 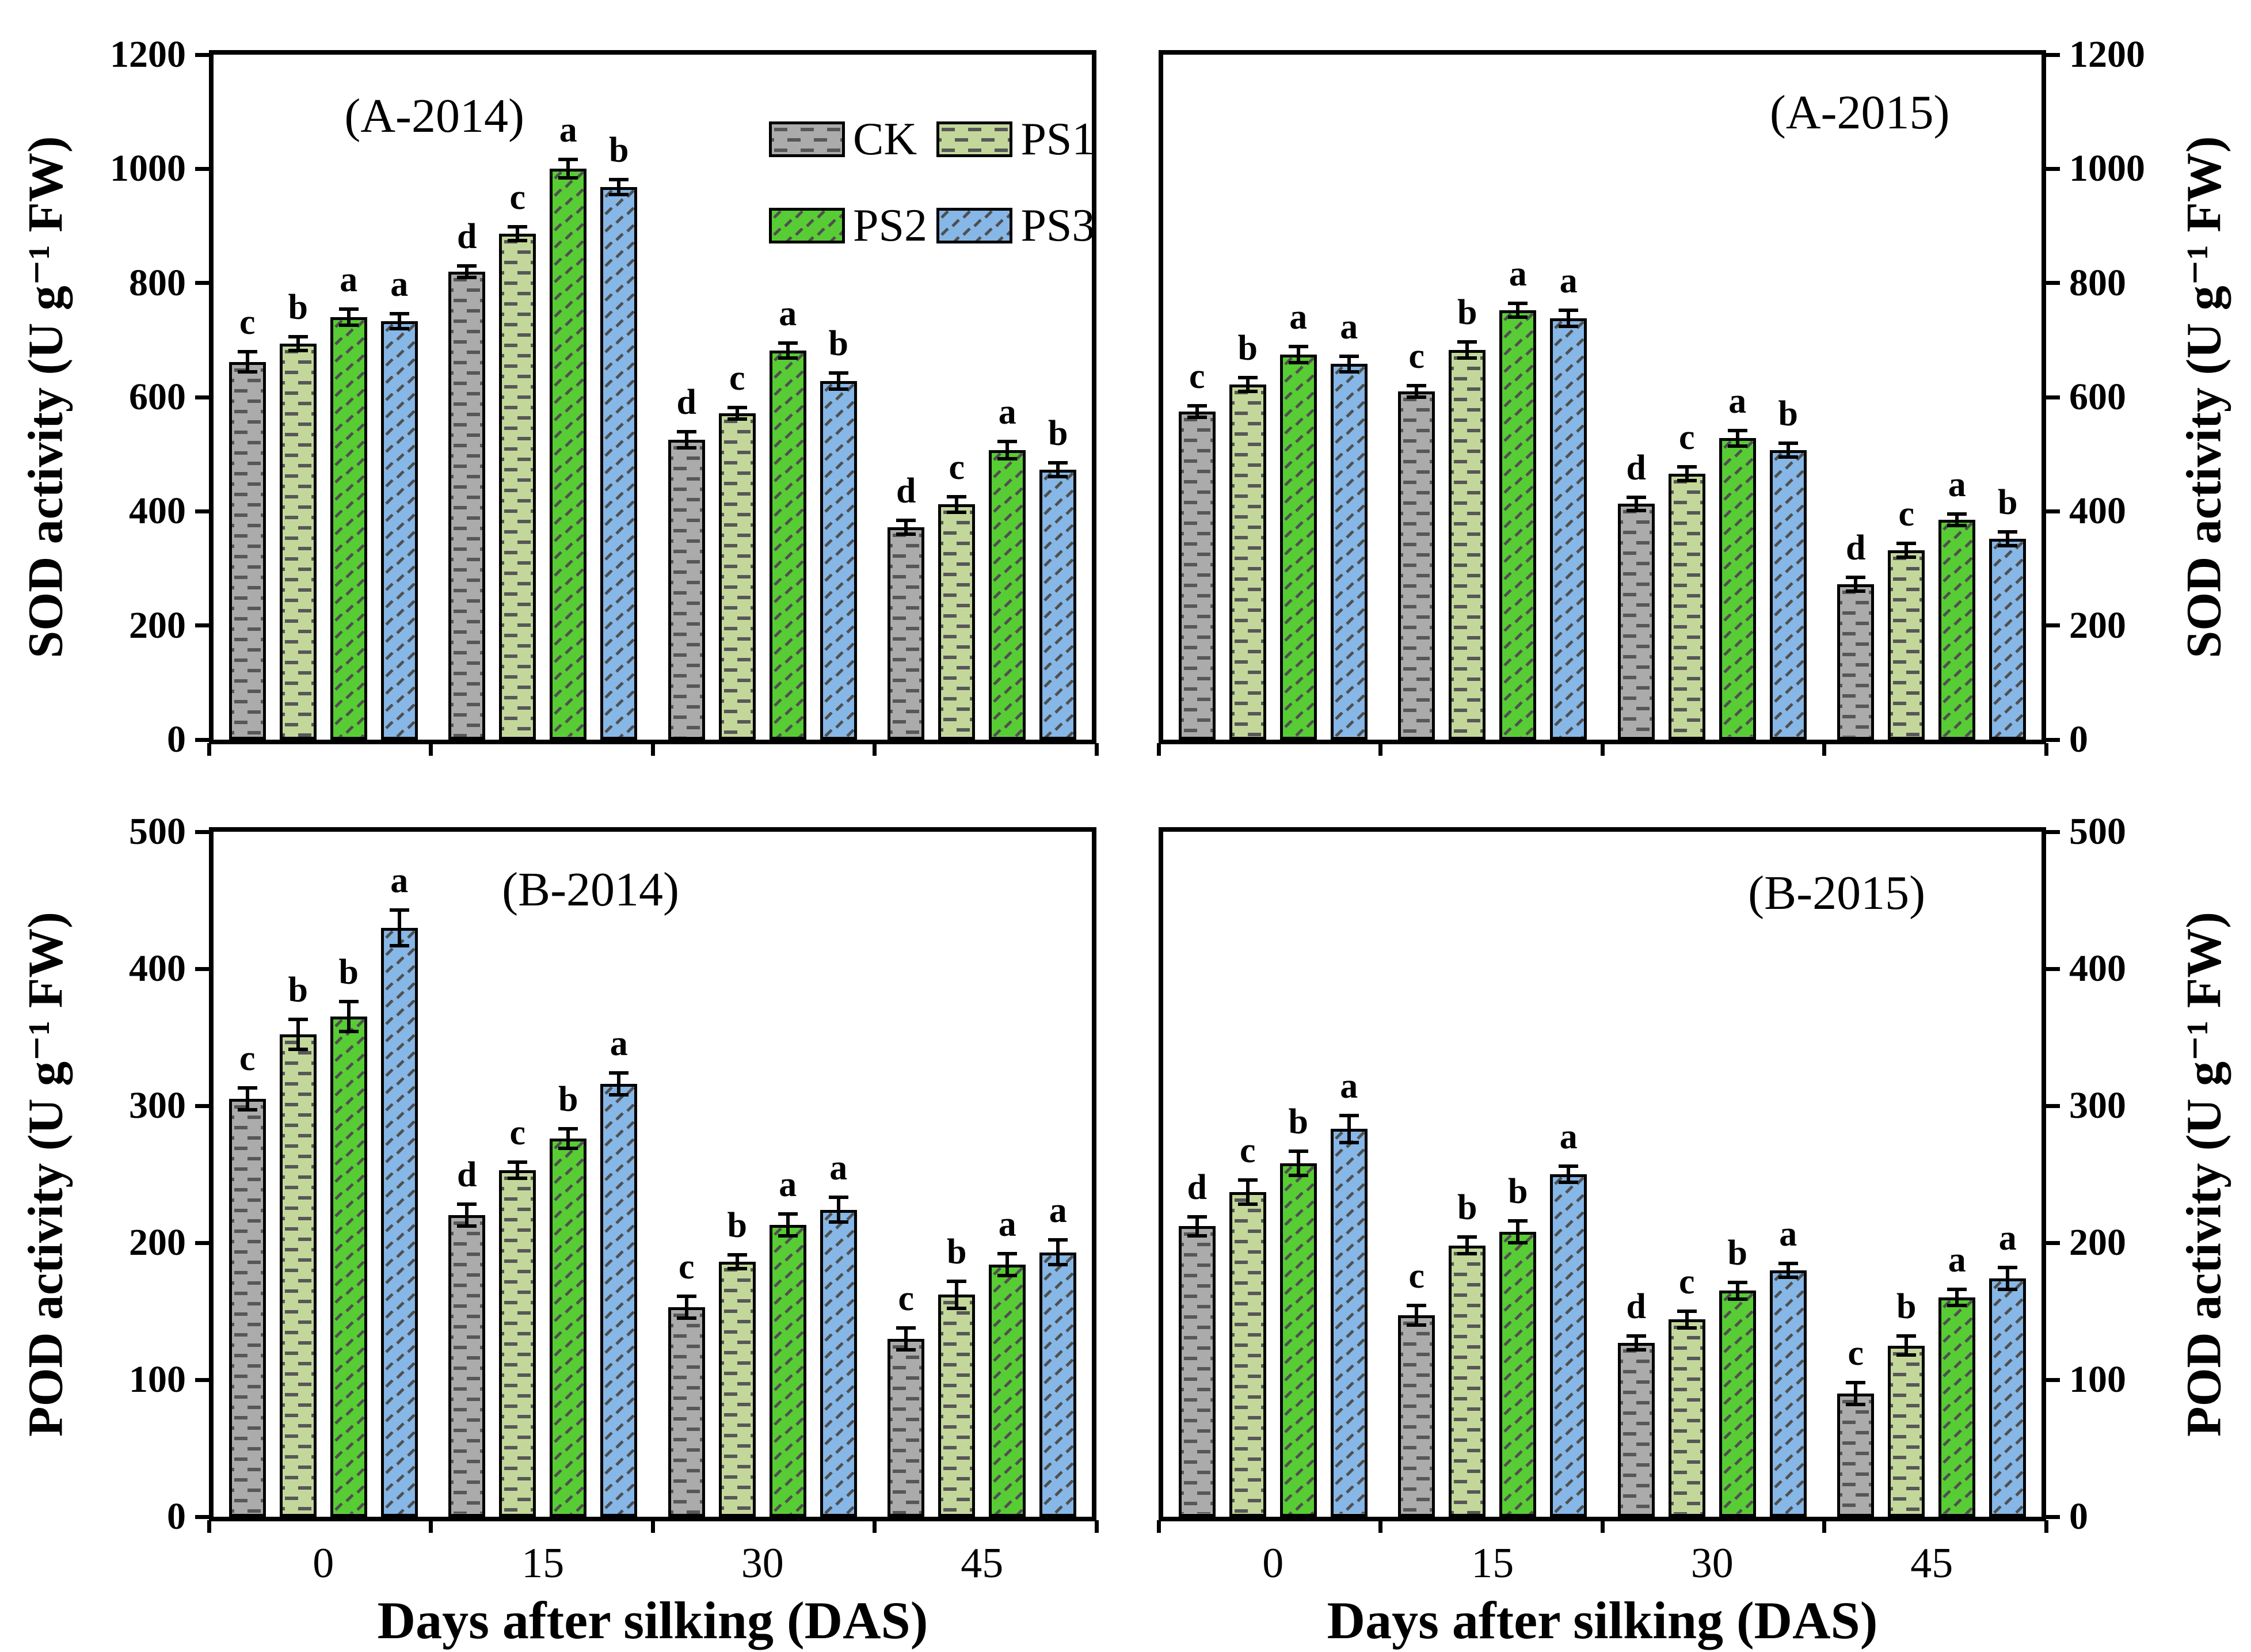 What do you see at coordinates (157, 397) in the screenshot?
I see `y-tick-label: 600` at bounding box center [157, 397].